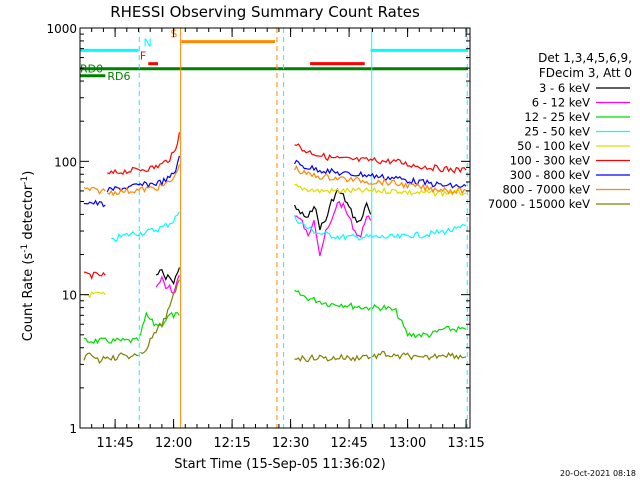 This screenshot has width=640, height=484. What do you see at coordinates (550, 175) in the screenshot?
I see `legend-label-6: 300 - 800 keV` at bounding box center [550, 175].